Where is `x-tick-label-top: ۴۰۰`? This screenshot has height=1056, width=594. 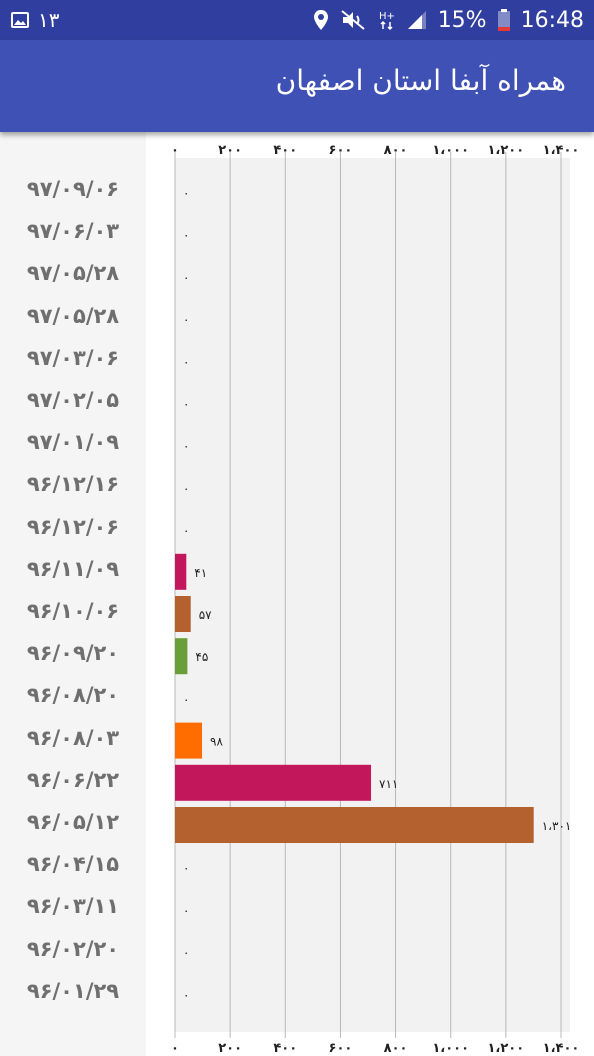 x-tick-label-top: ۴۰۰ is located at coordinates (285, 150).